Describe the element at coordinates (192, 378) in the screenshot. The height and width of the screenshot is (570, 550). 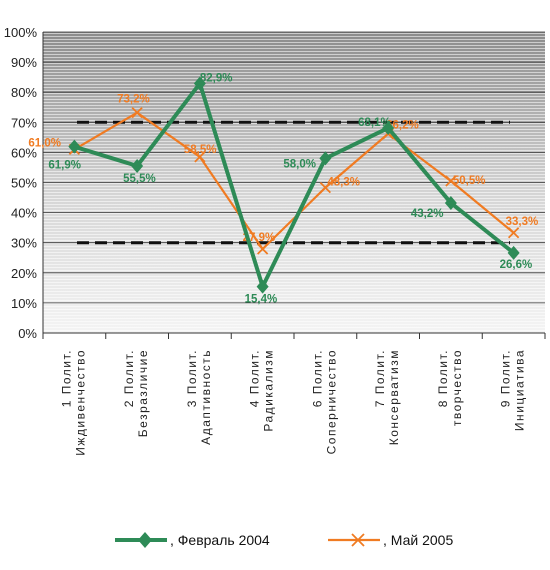
I see `x-category-label-line: 3 Полит.` at that location.